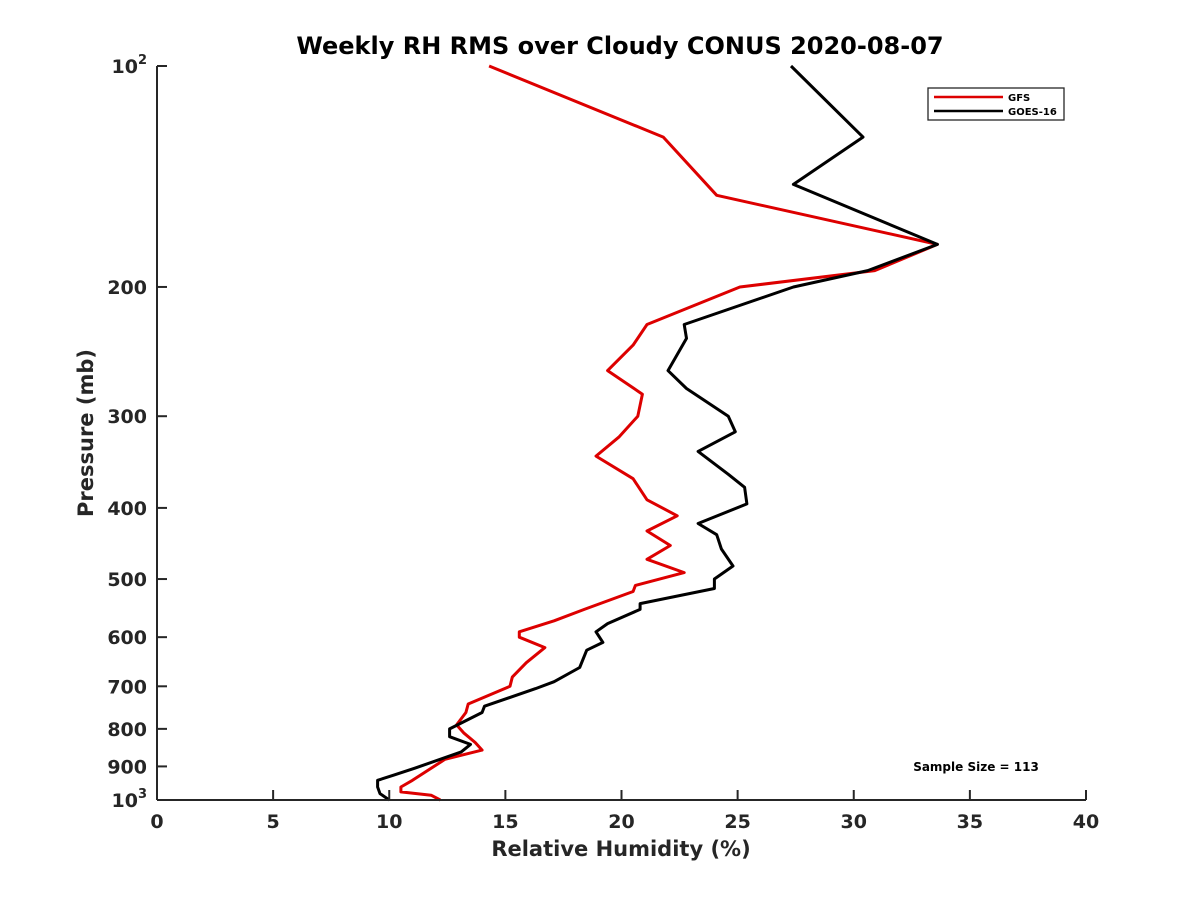 This screenshot has height=900, width=1200. I want to click on x-ticks: 0 5 10 15 20 25 30 35 40, so click(624, 811).